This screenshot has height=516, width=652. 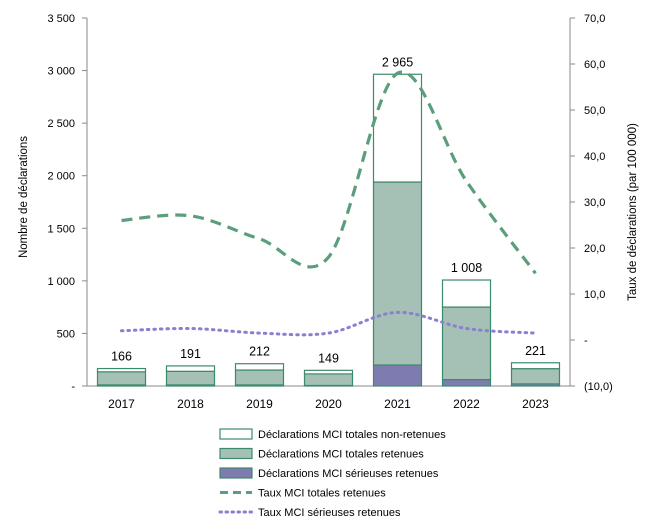 What do you see at coordinates (586, 341) in the screenshot?
I see `y2-tick-label: -` at bounding box center [586, 341].